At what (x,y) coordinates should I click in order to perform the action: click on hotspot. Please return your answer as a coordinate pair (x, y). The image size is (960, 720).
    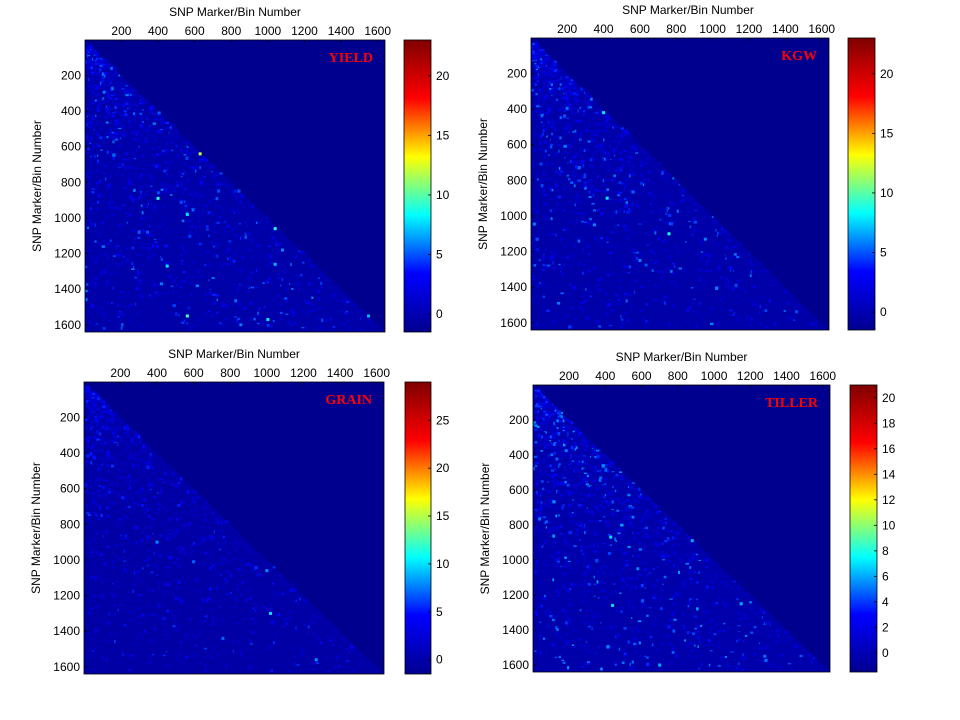
    Looking at the image, I should click on (604, 113).